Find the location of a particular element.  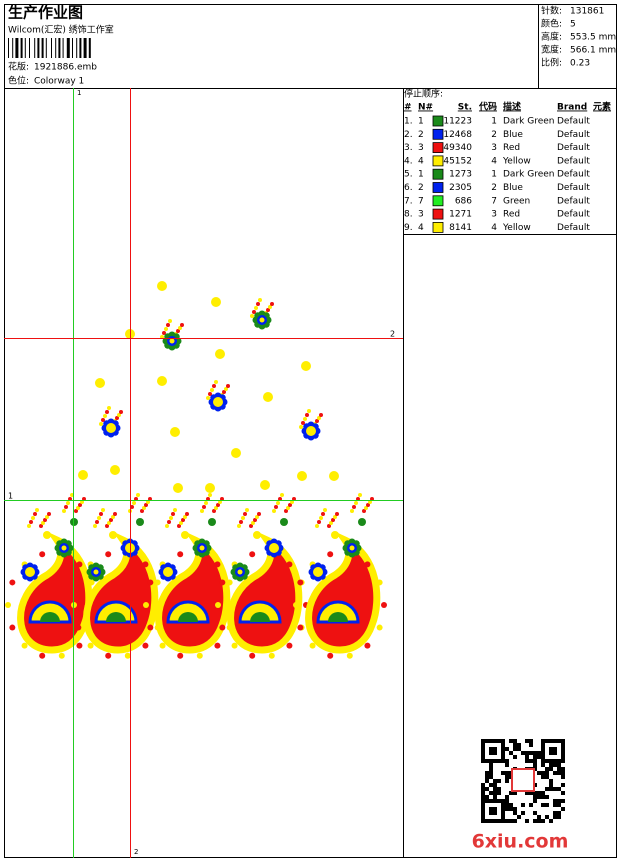

colorway: Colorway 1 is located at coordinates (59, 82).